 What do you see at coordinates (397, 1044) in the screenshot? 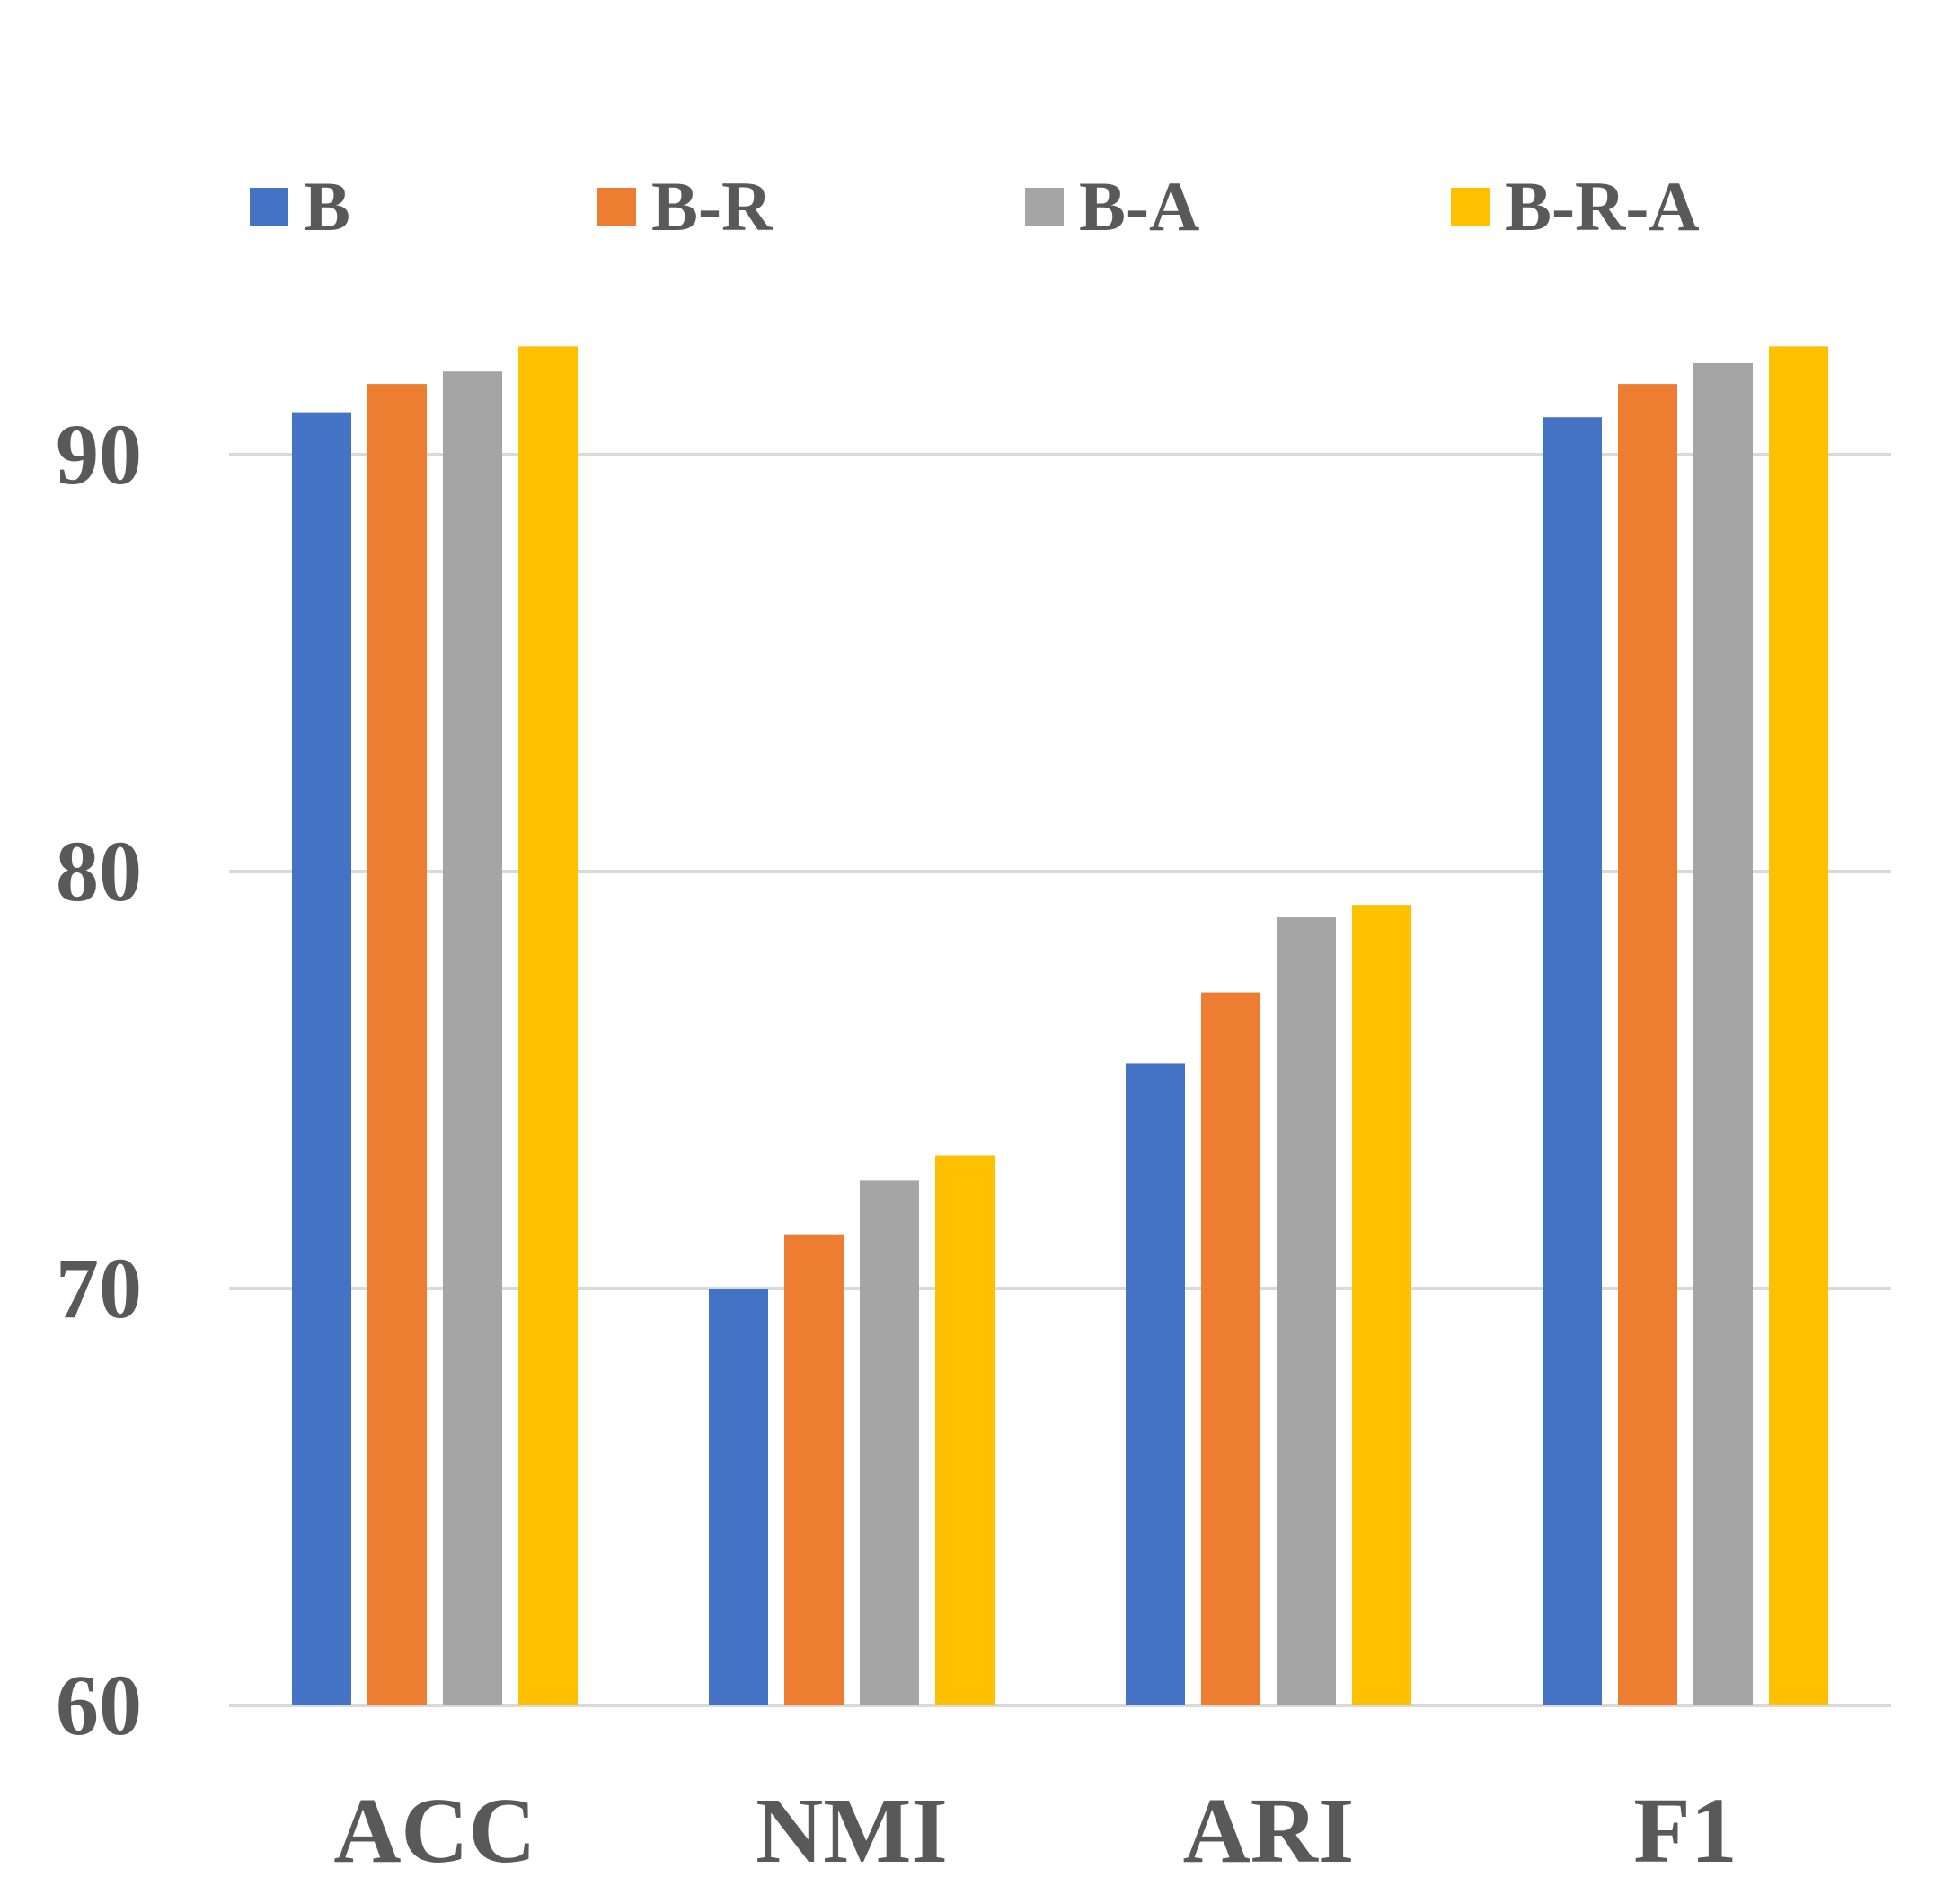
I see `bar-acc-b-r` at bounding box center [397, 1044].